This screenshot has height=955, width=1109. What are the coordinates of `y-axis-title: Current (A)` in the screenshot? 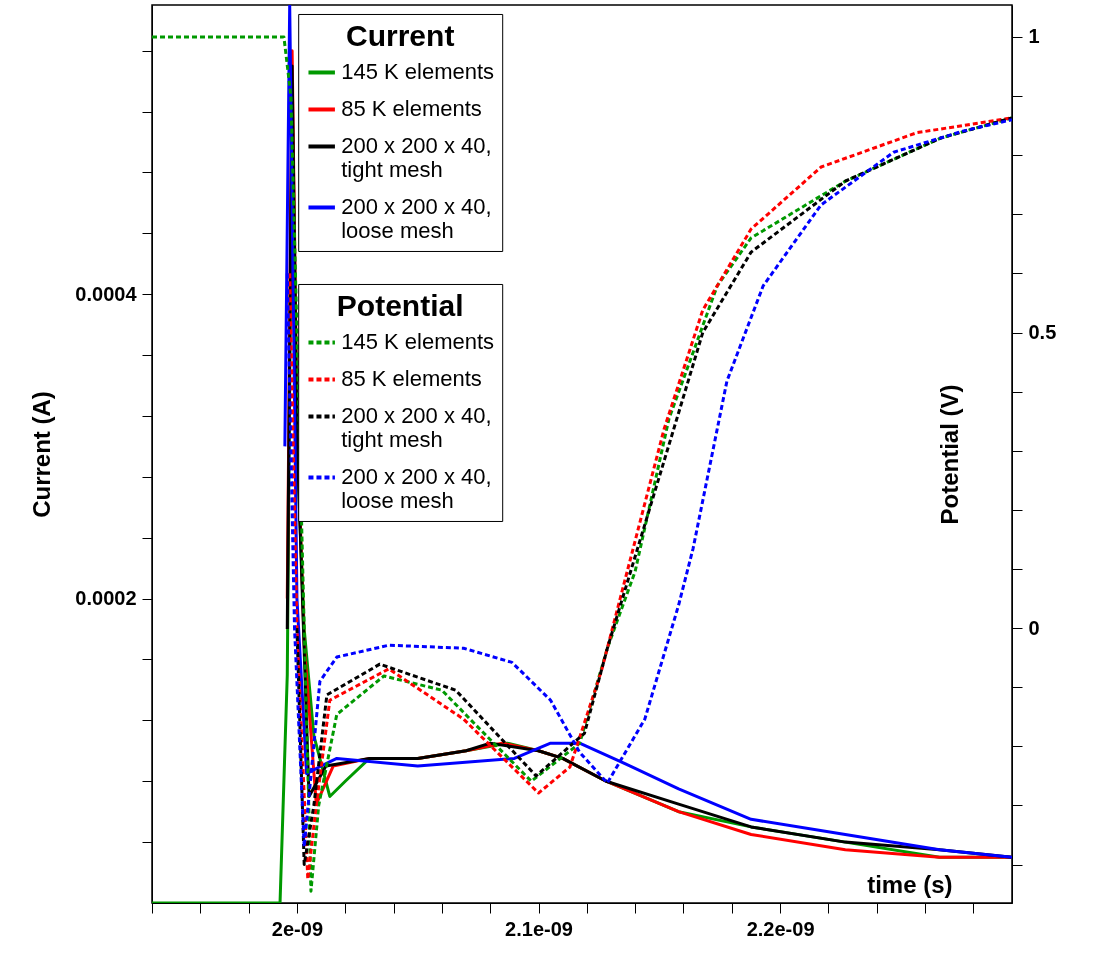 It's located at (42, 454).